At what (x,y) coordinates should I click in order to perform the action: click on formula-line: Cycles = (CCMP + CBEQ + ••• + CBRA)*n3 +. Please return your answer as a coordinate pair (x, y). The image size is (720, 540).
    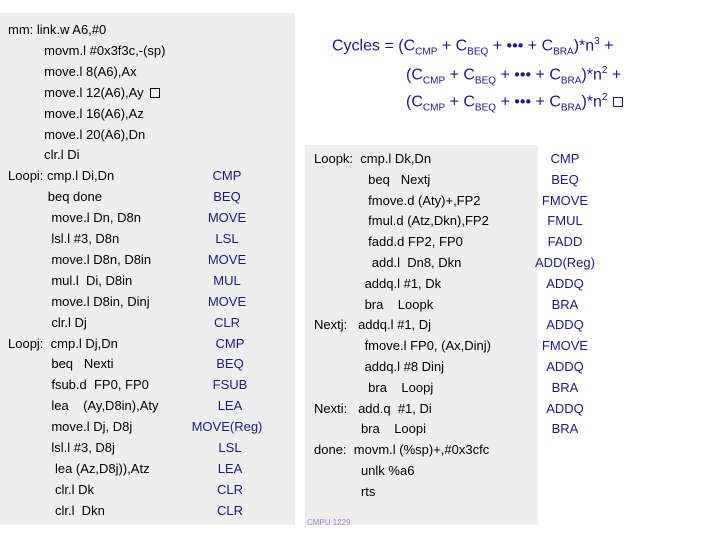
    Looking at the image, I should click on (473, 47).